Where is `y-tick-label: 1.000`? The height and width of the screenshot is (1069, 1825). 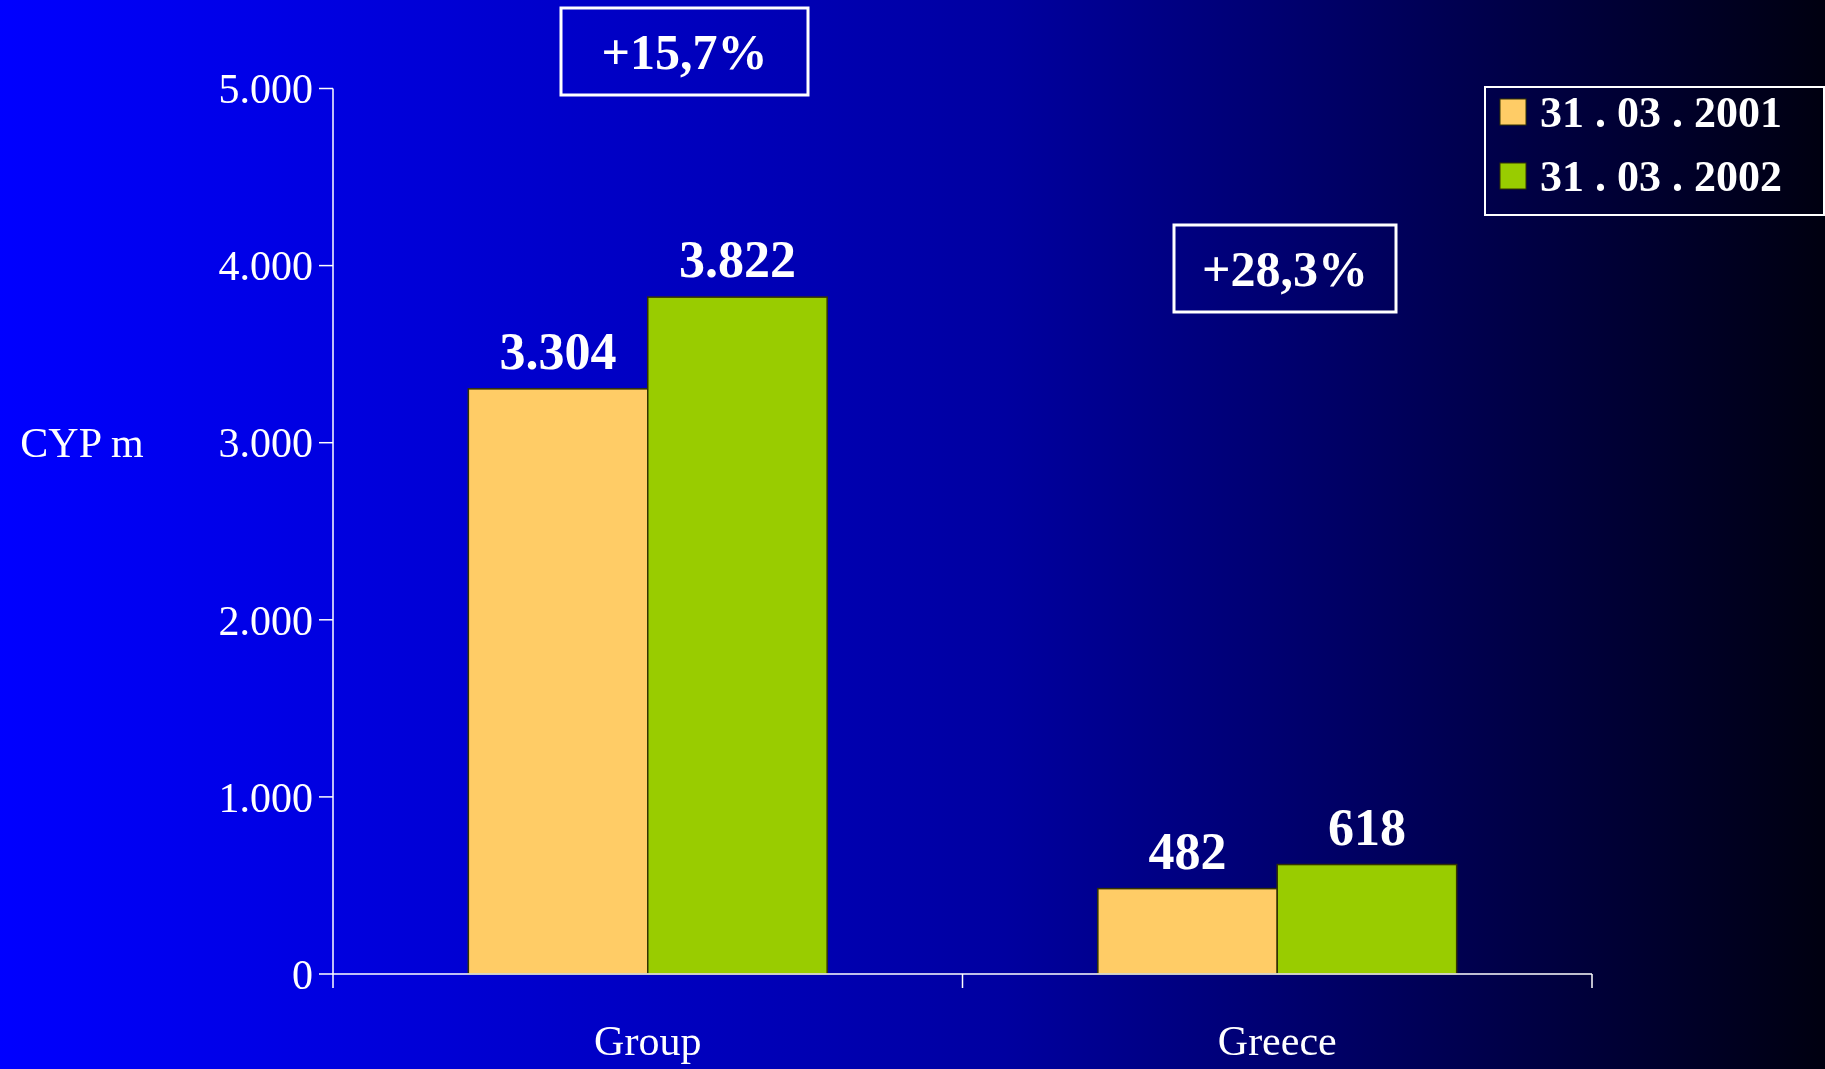
y-tick-label: 1.000 is located at coordinates (265, 797).